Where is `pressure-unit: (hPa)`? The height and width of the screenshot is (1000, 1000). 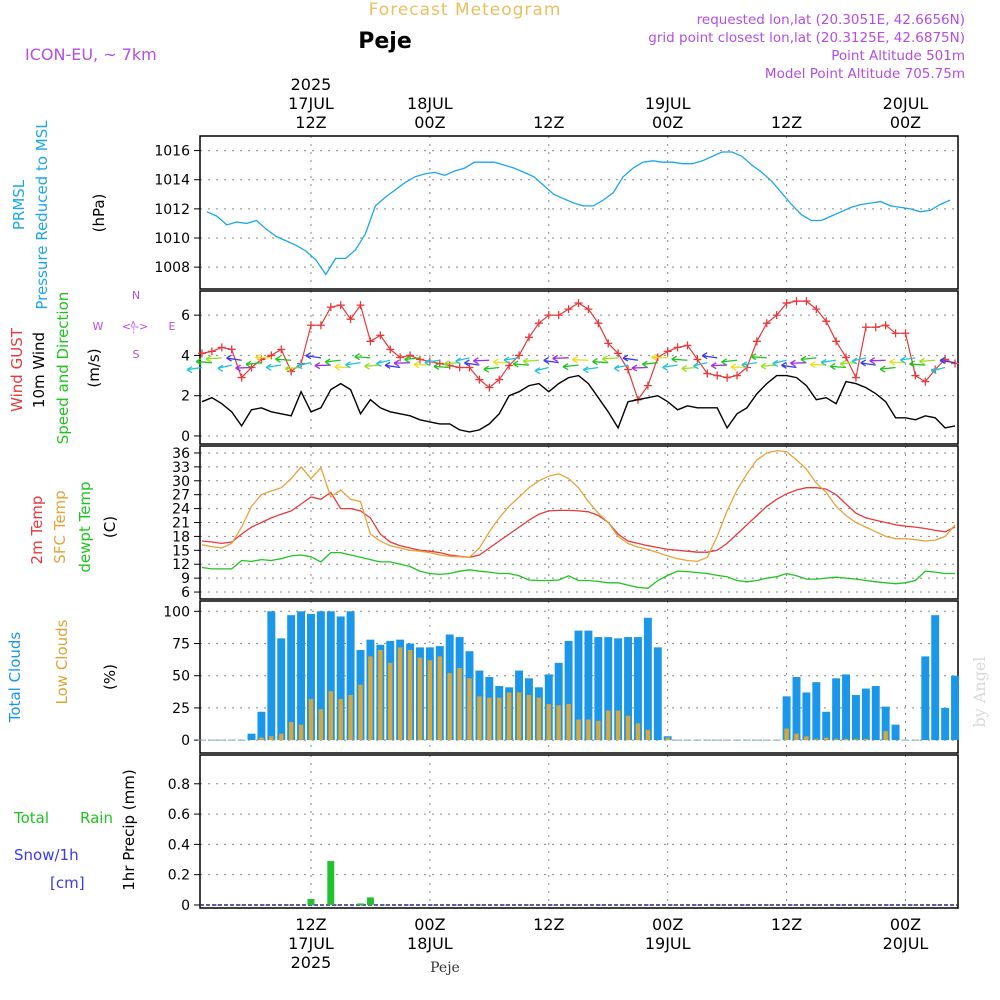 pressure-unit: (hPa) is located at coordinates (99, 213).